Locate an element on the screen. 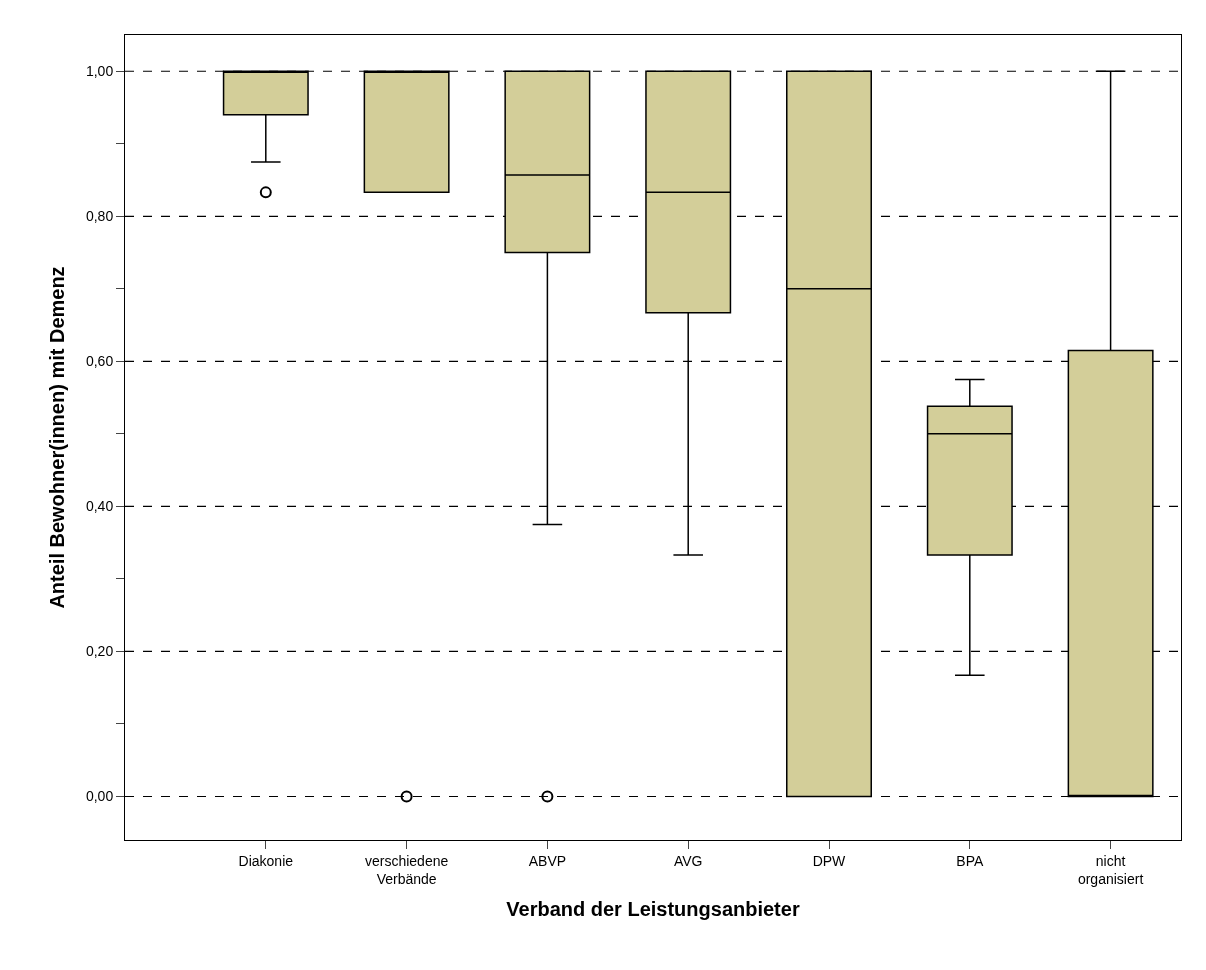 This screenshot has width=1206, height=970. y-tick-label: 0,60 is located at coordinates (99, 361).